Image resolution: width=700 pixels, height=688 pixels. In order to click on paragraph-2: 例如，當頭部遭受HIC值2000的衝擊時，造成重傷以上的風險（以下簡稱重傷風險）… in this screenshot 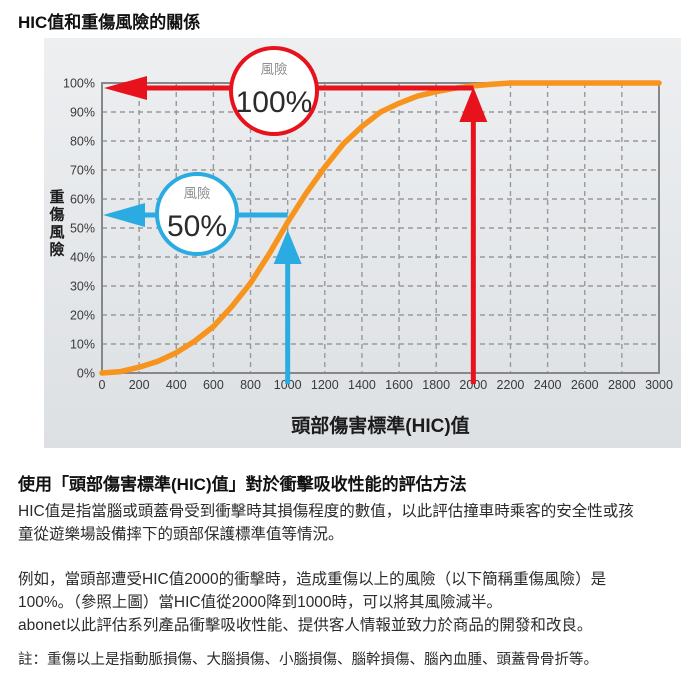, I will do `click(351, 602)`.